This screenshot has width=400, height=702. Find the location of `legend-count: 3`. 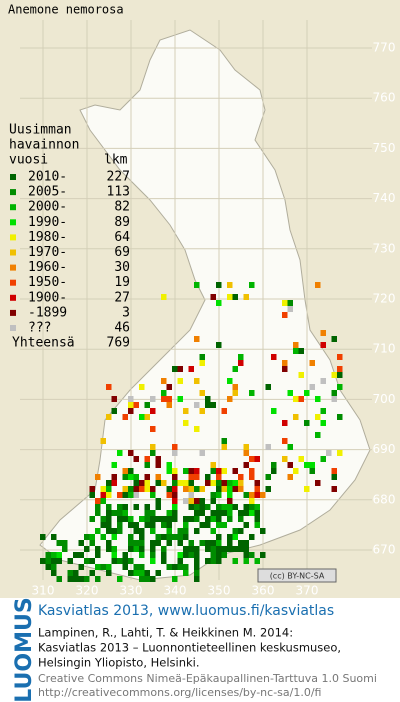

legend-count: 3 is located at coordinates (126, 312).